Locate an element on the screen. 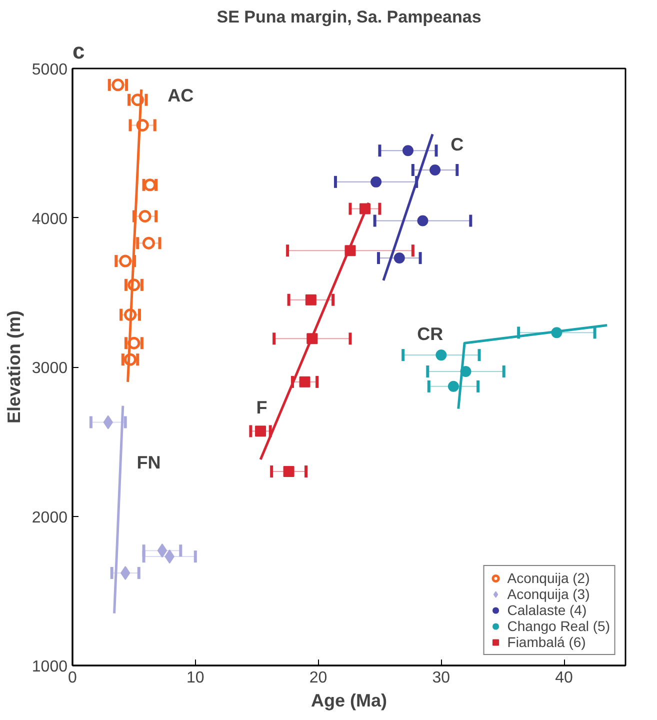 This screenshot has height=720, width=657. x-tick-label: 20 is located at coordinates (318, 678).